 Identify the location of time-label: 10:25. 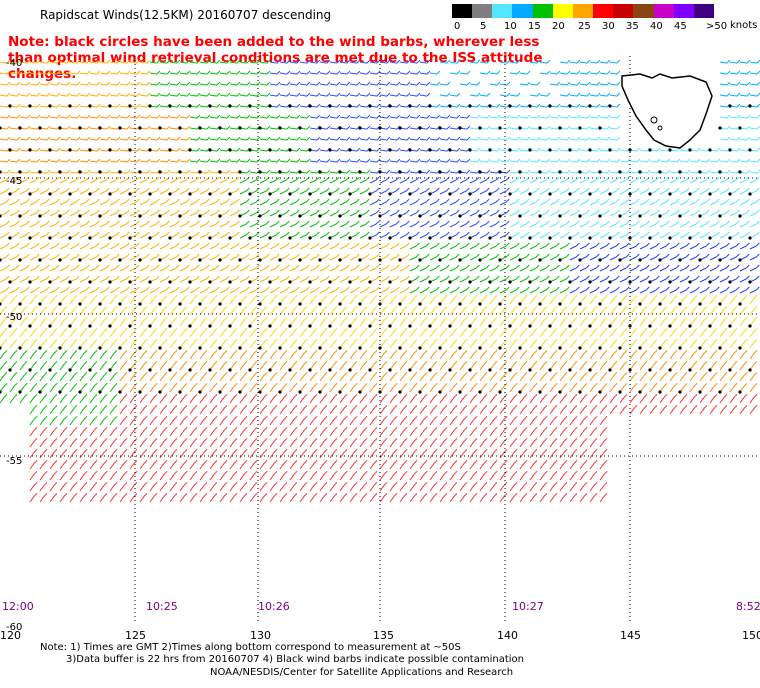
(162, 606).